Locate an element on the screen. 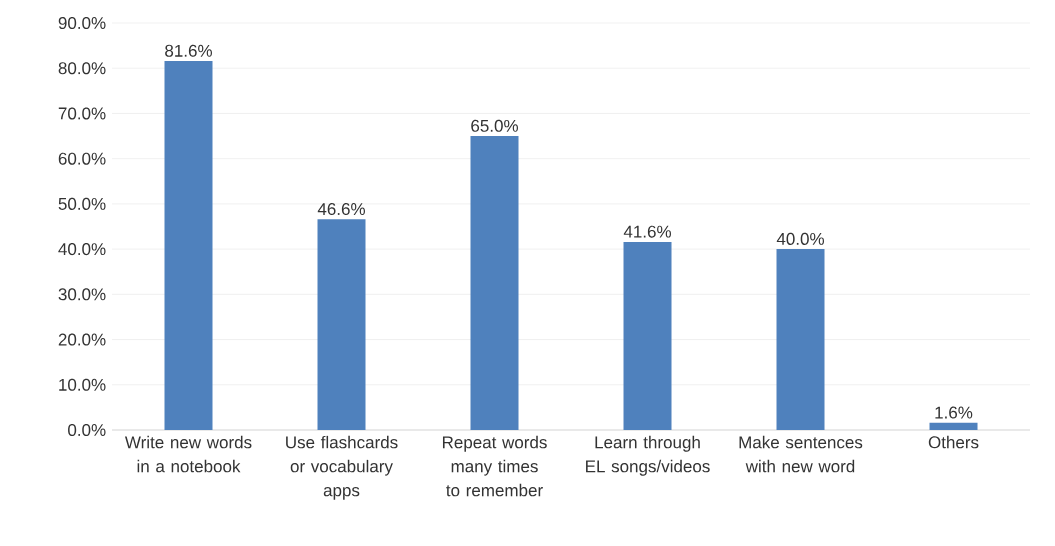 Image resolution: width=1055 pixels, height=546 pixels. y-tick-label: 90.0% is located at coordinates (82, 23).